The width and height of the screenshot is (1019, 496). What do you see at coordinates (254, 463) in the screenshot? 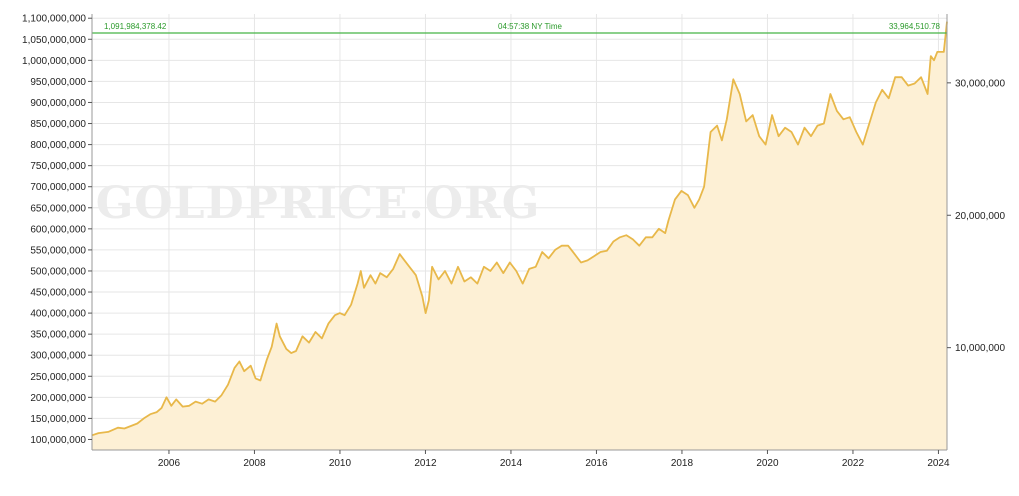
I see `x-tick-label: 2008` at bounding box center [254, 463].